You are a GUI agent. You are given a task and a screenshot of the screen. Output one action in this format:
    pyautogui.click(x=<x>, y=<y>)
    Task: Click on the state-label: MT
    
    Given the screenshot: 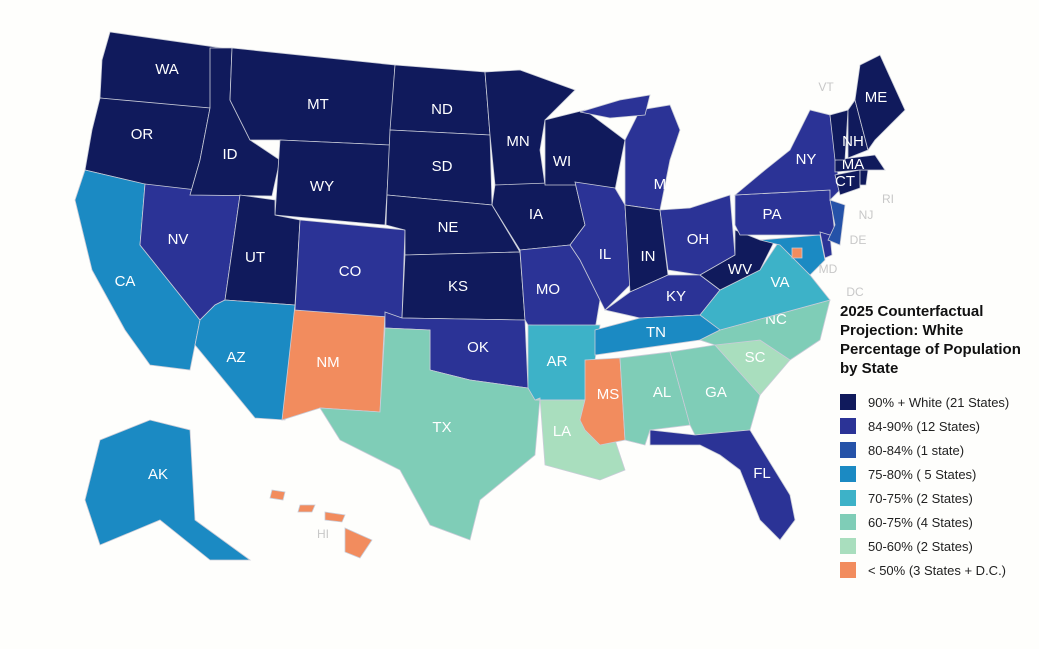 What is the action you would take?
    pyautogui.click(x=318, y=104)
    